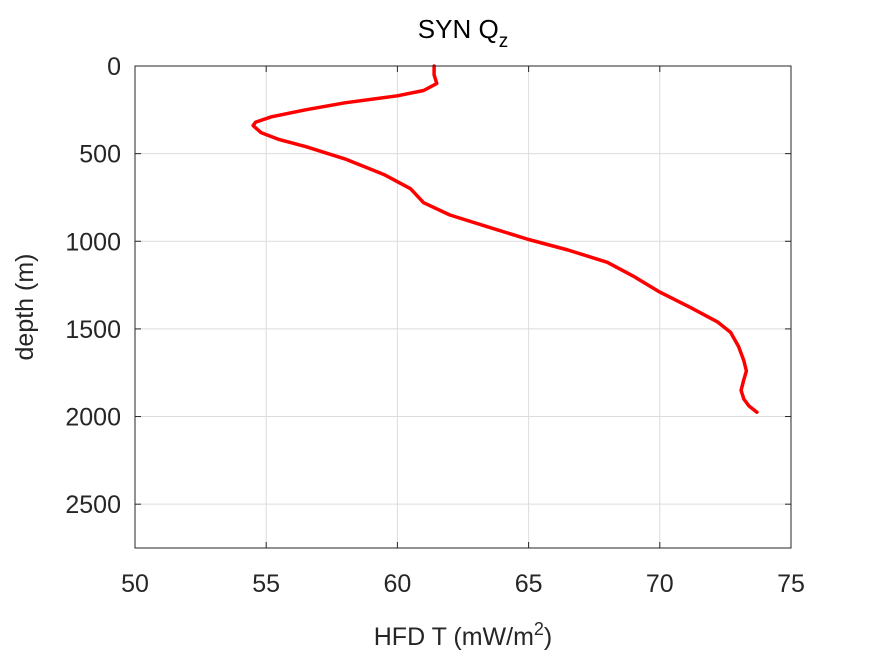 This screenshot has width=875, height=656. I want to click on x-axis-label-suffix: ), so click(548, 637).